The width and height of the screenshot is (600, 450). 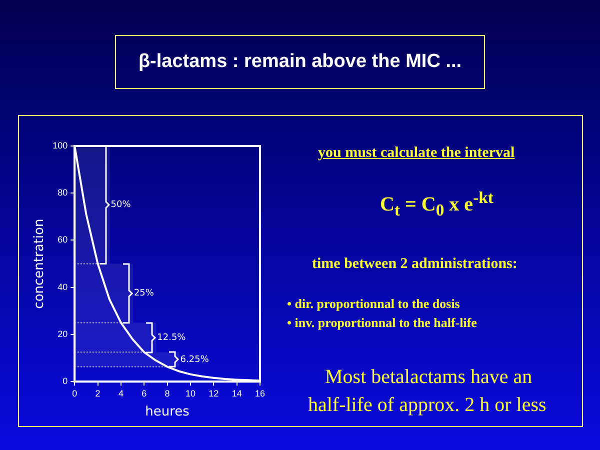 I want to click on band-label: 12.5%, so click(x=171, y=337).